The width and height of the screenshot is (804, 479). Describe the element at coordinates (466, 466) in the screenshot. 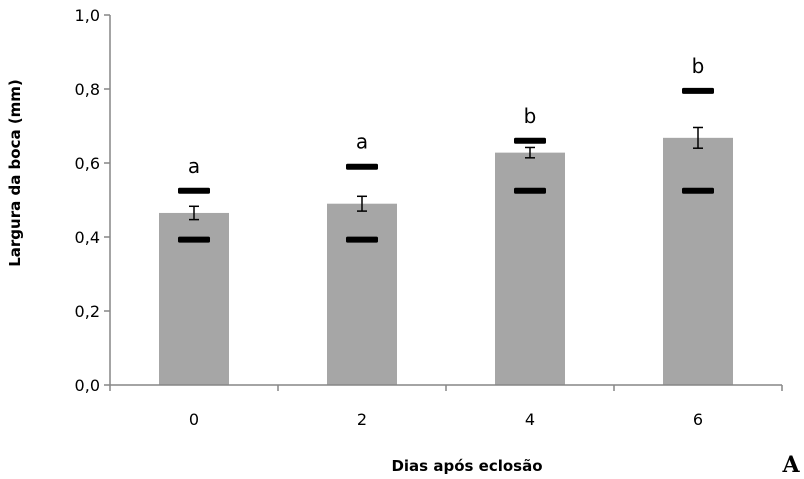

I see `x-axis-label: Dias após eclosão` at that location.